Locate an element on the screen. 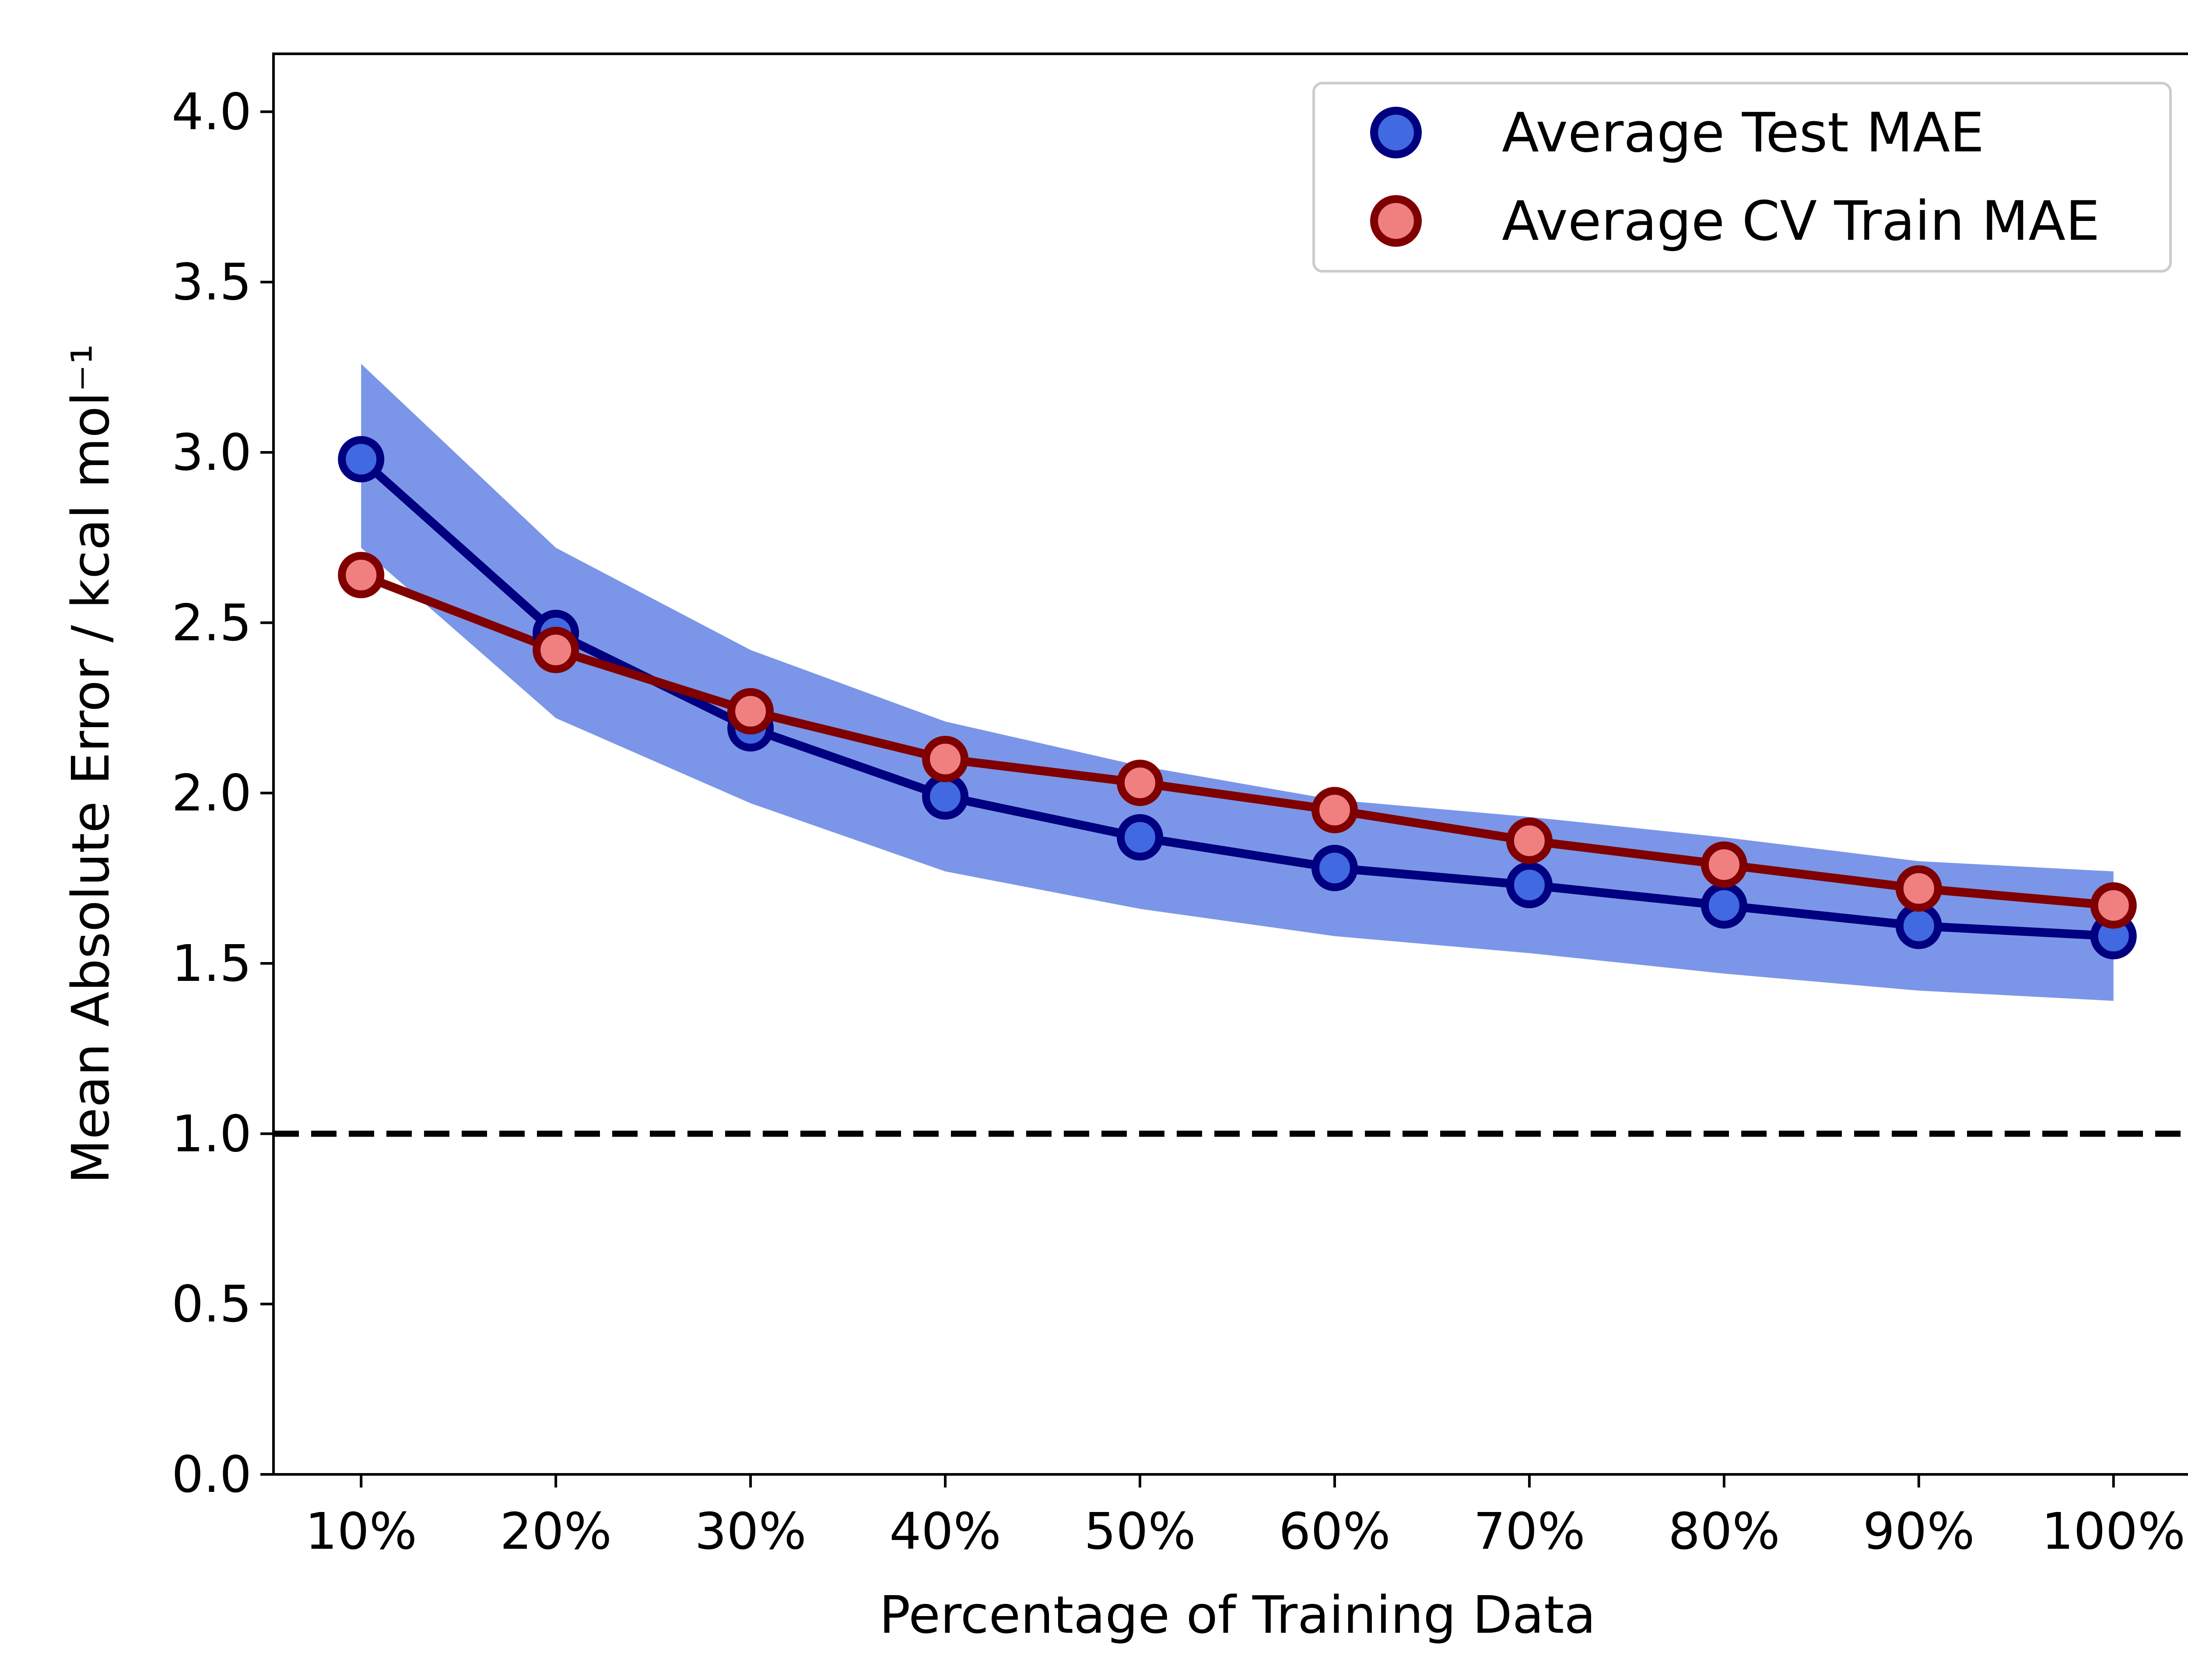 Image resolution: width=2188 pixels, height=1680 pixels. legend-marker-test is located at coordinates (1396, 132).